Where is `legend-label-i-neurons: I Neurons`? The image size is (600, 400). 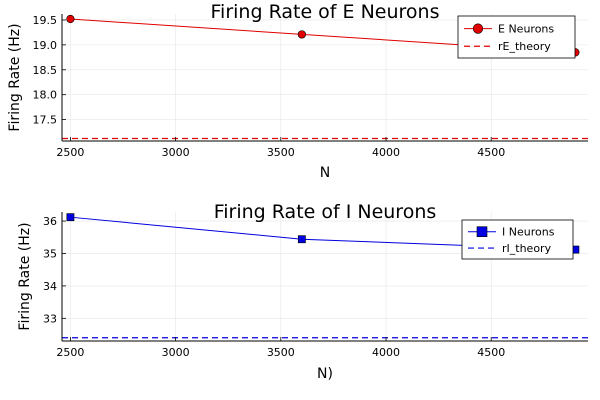
legend-label-i-neurons: I Neurons is located at coordinates (528, 232).